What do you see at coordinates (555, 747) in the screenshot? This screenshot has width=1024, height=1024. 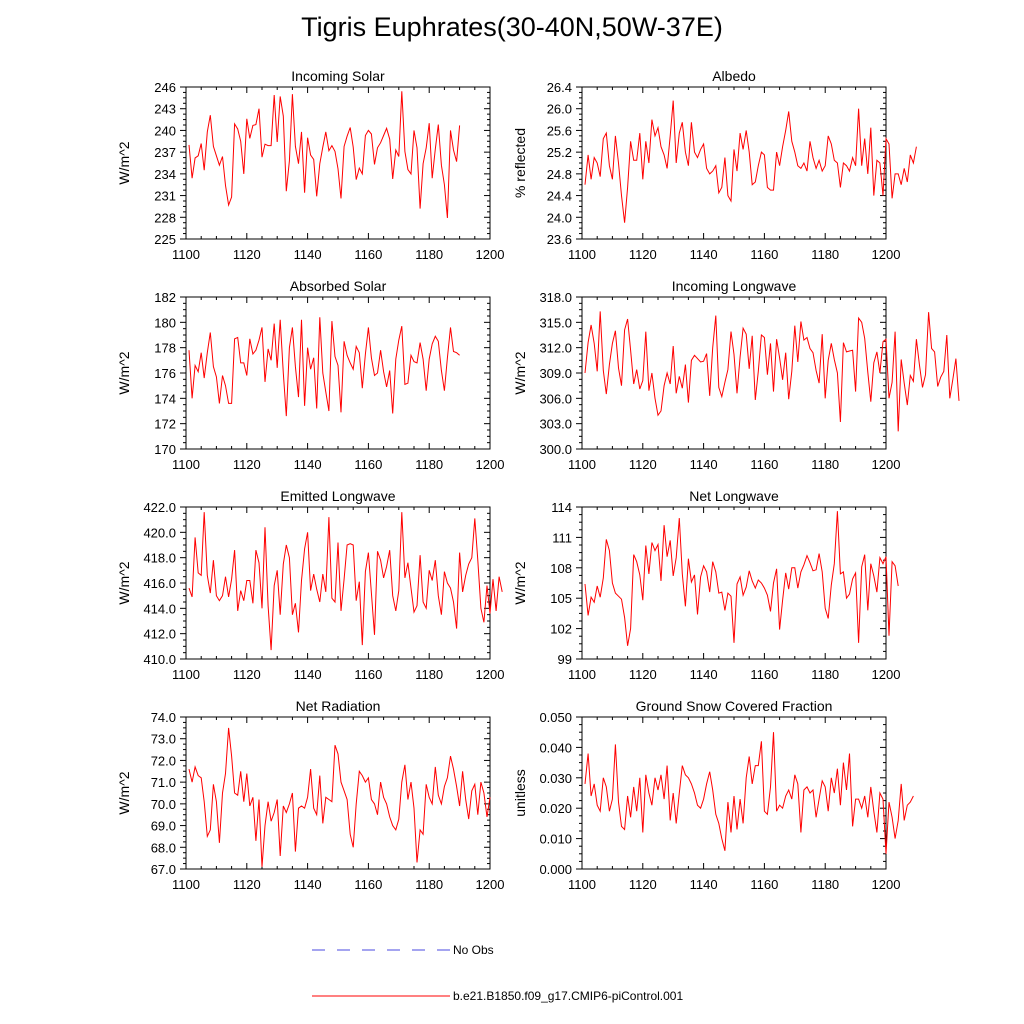 I see `y-tick-label: 0.040` at bounding box center [555, 747].